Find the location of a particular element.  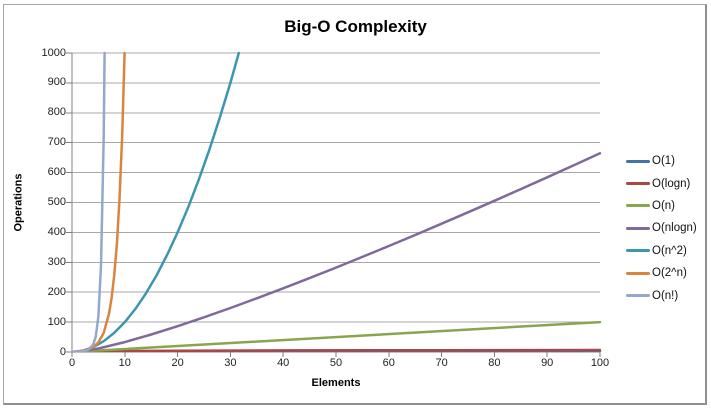

x-tick-label: 60 is located at coordinates (388, 363).